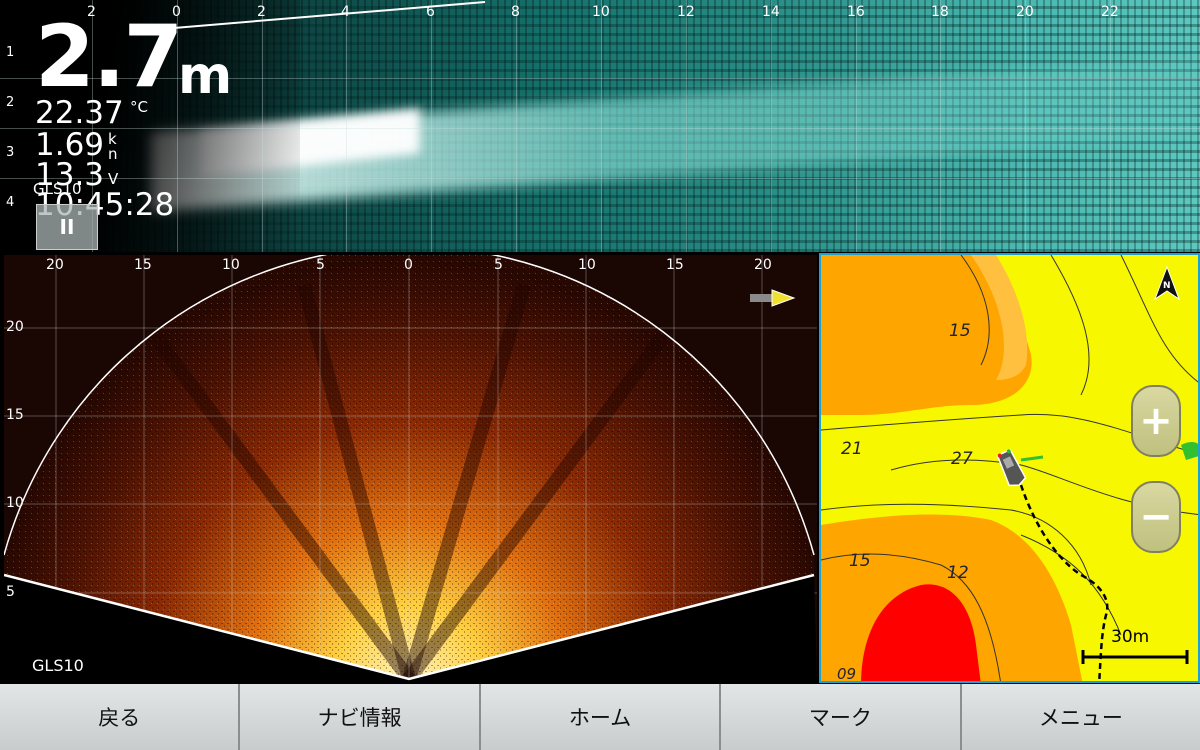 The height and width of the screenshot is (750, 1200). I want to click on mark-button: マーク, so click(841, 717).